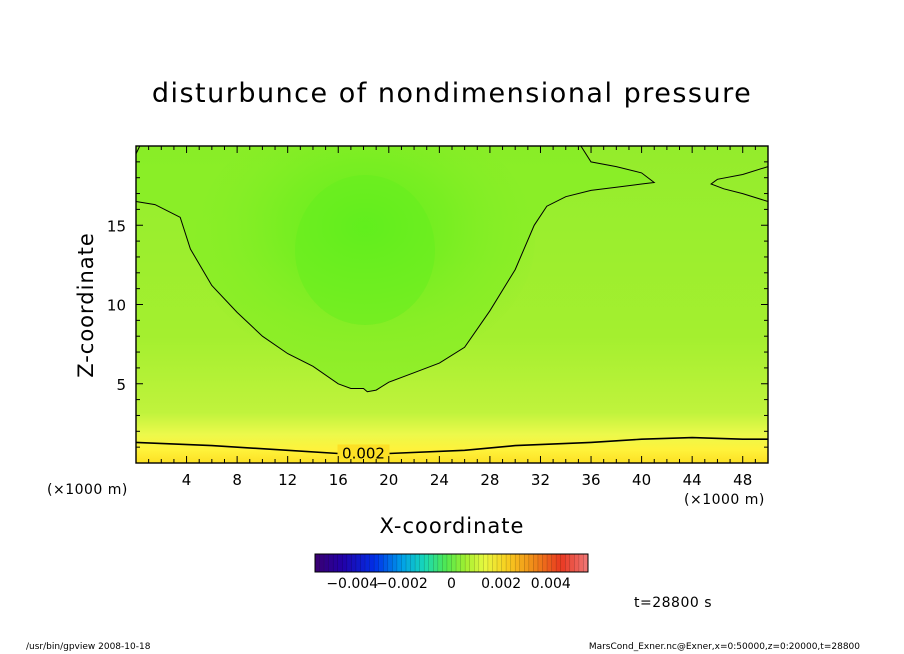 The width and height of the screenshot is (904, 654). I want to click on contour-label-bg, so click(363, 452).